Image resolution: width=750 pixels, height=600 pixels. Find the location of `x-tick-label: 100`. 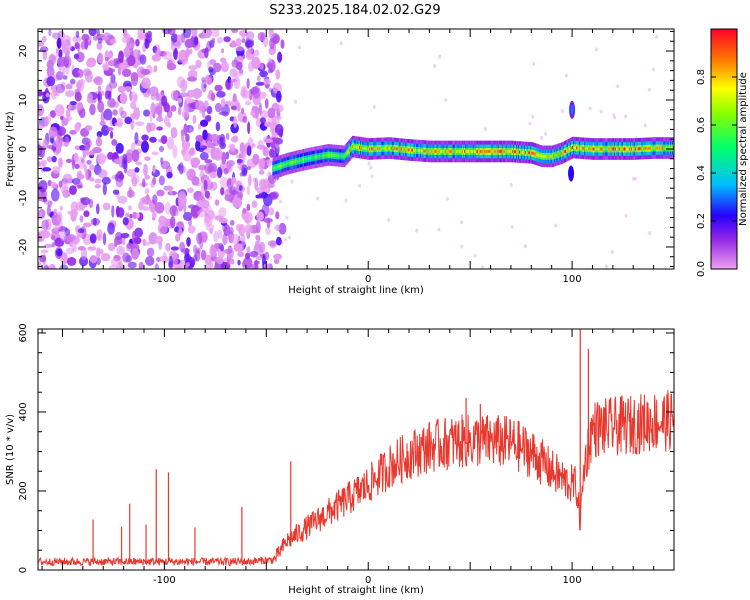

x-tick-label: 100 is located at coordinates (572, 279).